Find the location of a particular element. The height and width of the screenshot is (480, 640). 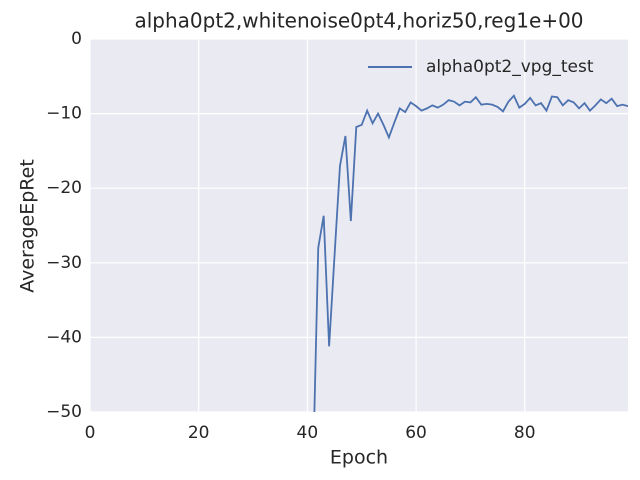

legend-label: alpha0pt2_vpg_test is located at coordinates (510, 67).